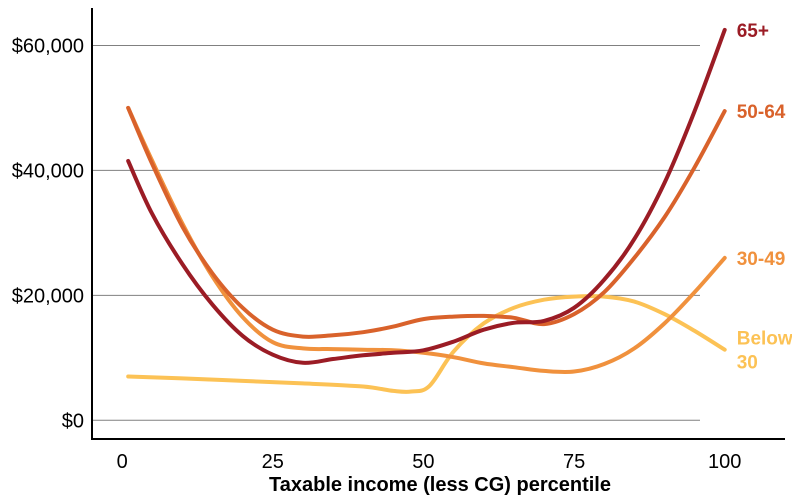 This screenshot has width=792, height=504. I want to click on x-tick-label: 50, so click(423, 462).